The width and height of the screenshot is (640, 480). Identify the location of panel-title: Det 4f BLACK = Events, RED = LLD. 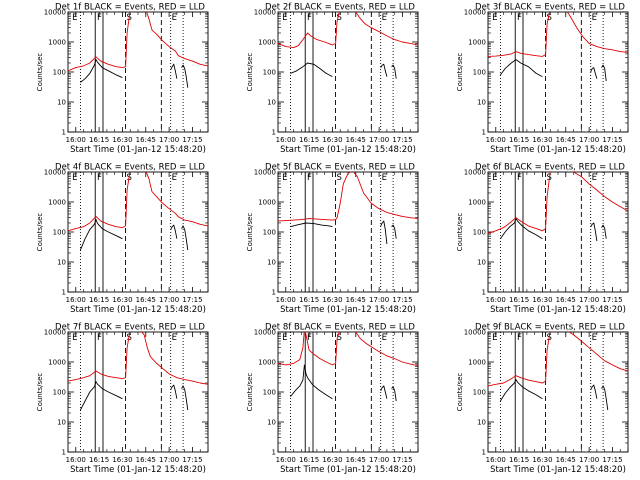
(130, 168).